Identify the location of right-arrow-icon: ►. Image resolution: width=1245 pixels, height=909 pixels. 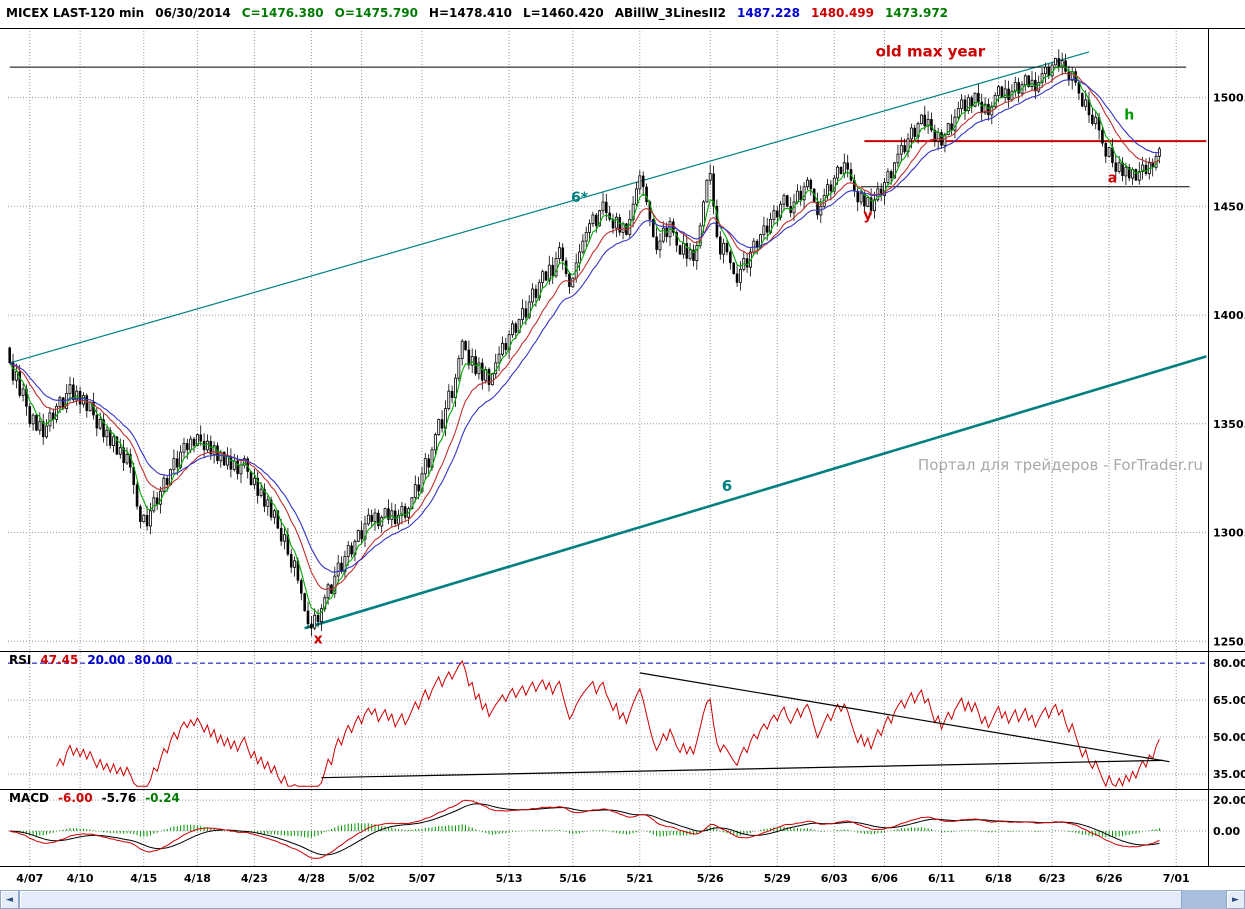
(1235, 899).